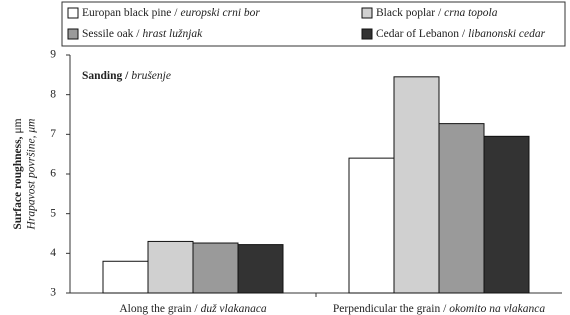  Describe the element at coordinates (471, 13) in the screenshot. I see `legend-label-part: crna topola` at that location.